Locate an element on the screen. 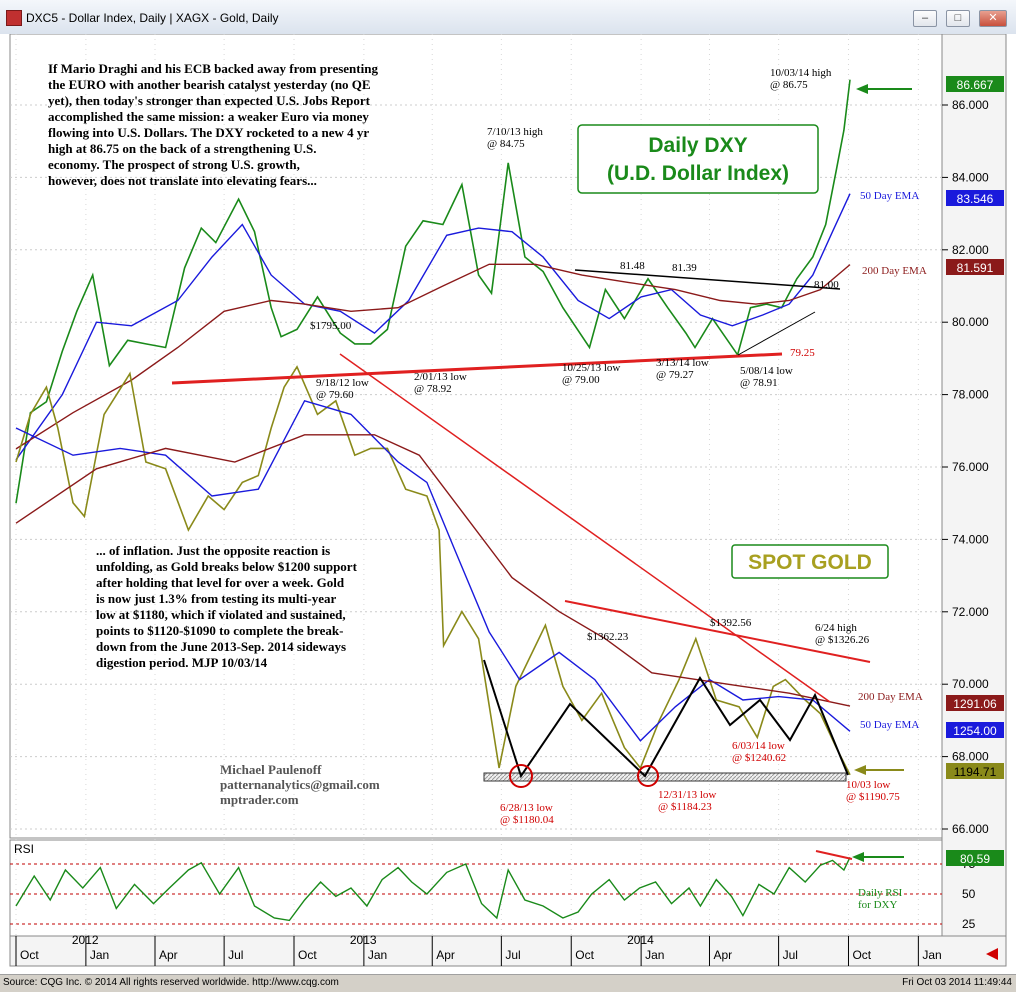 The height and width of the screenshot is (992, 1016). rsi-badge-label: 80.59 is located at coordinates (975, 859).